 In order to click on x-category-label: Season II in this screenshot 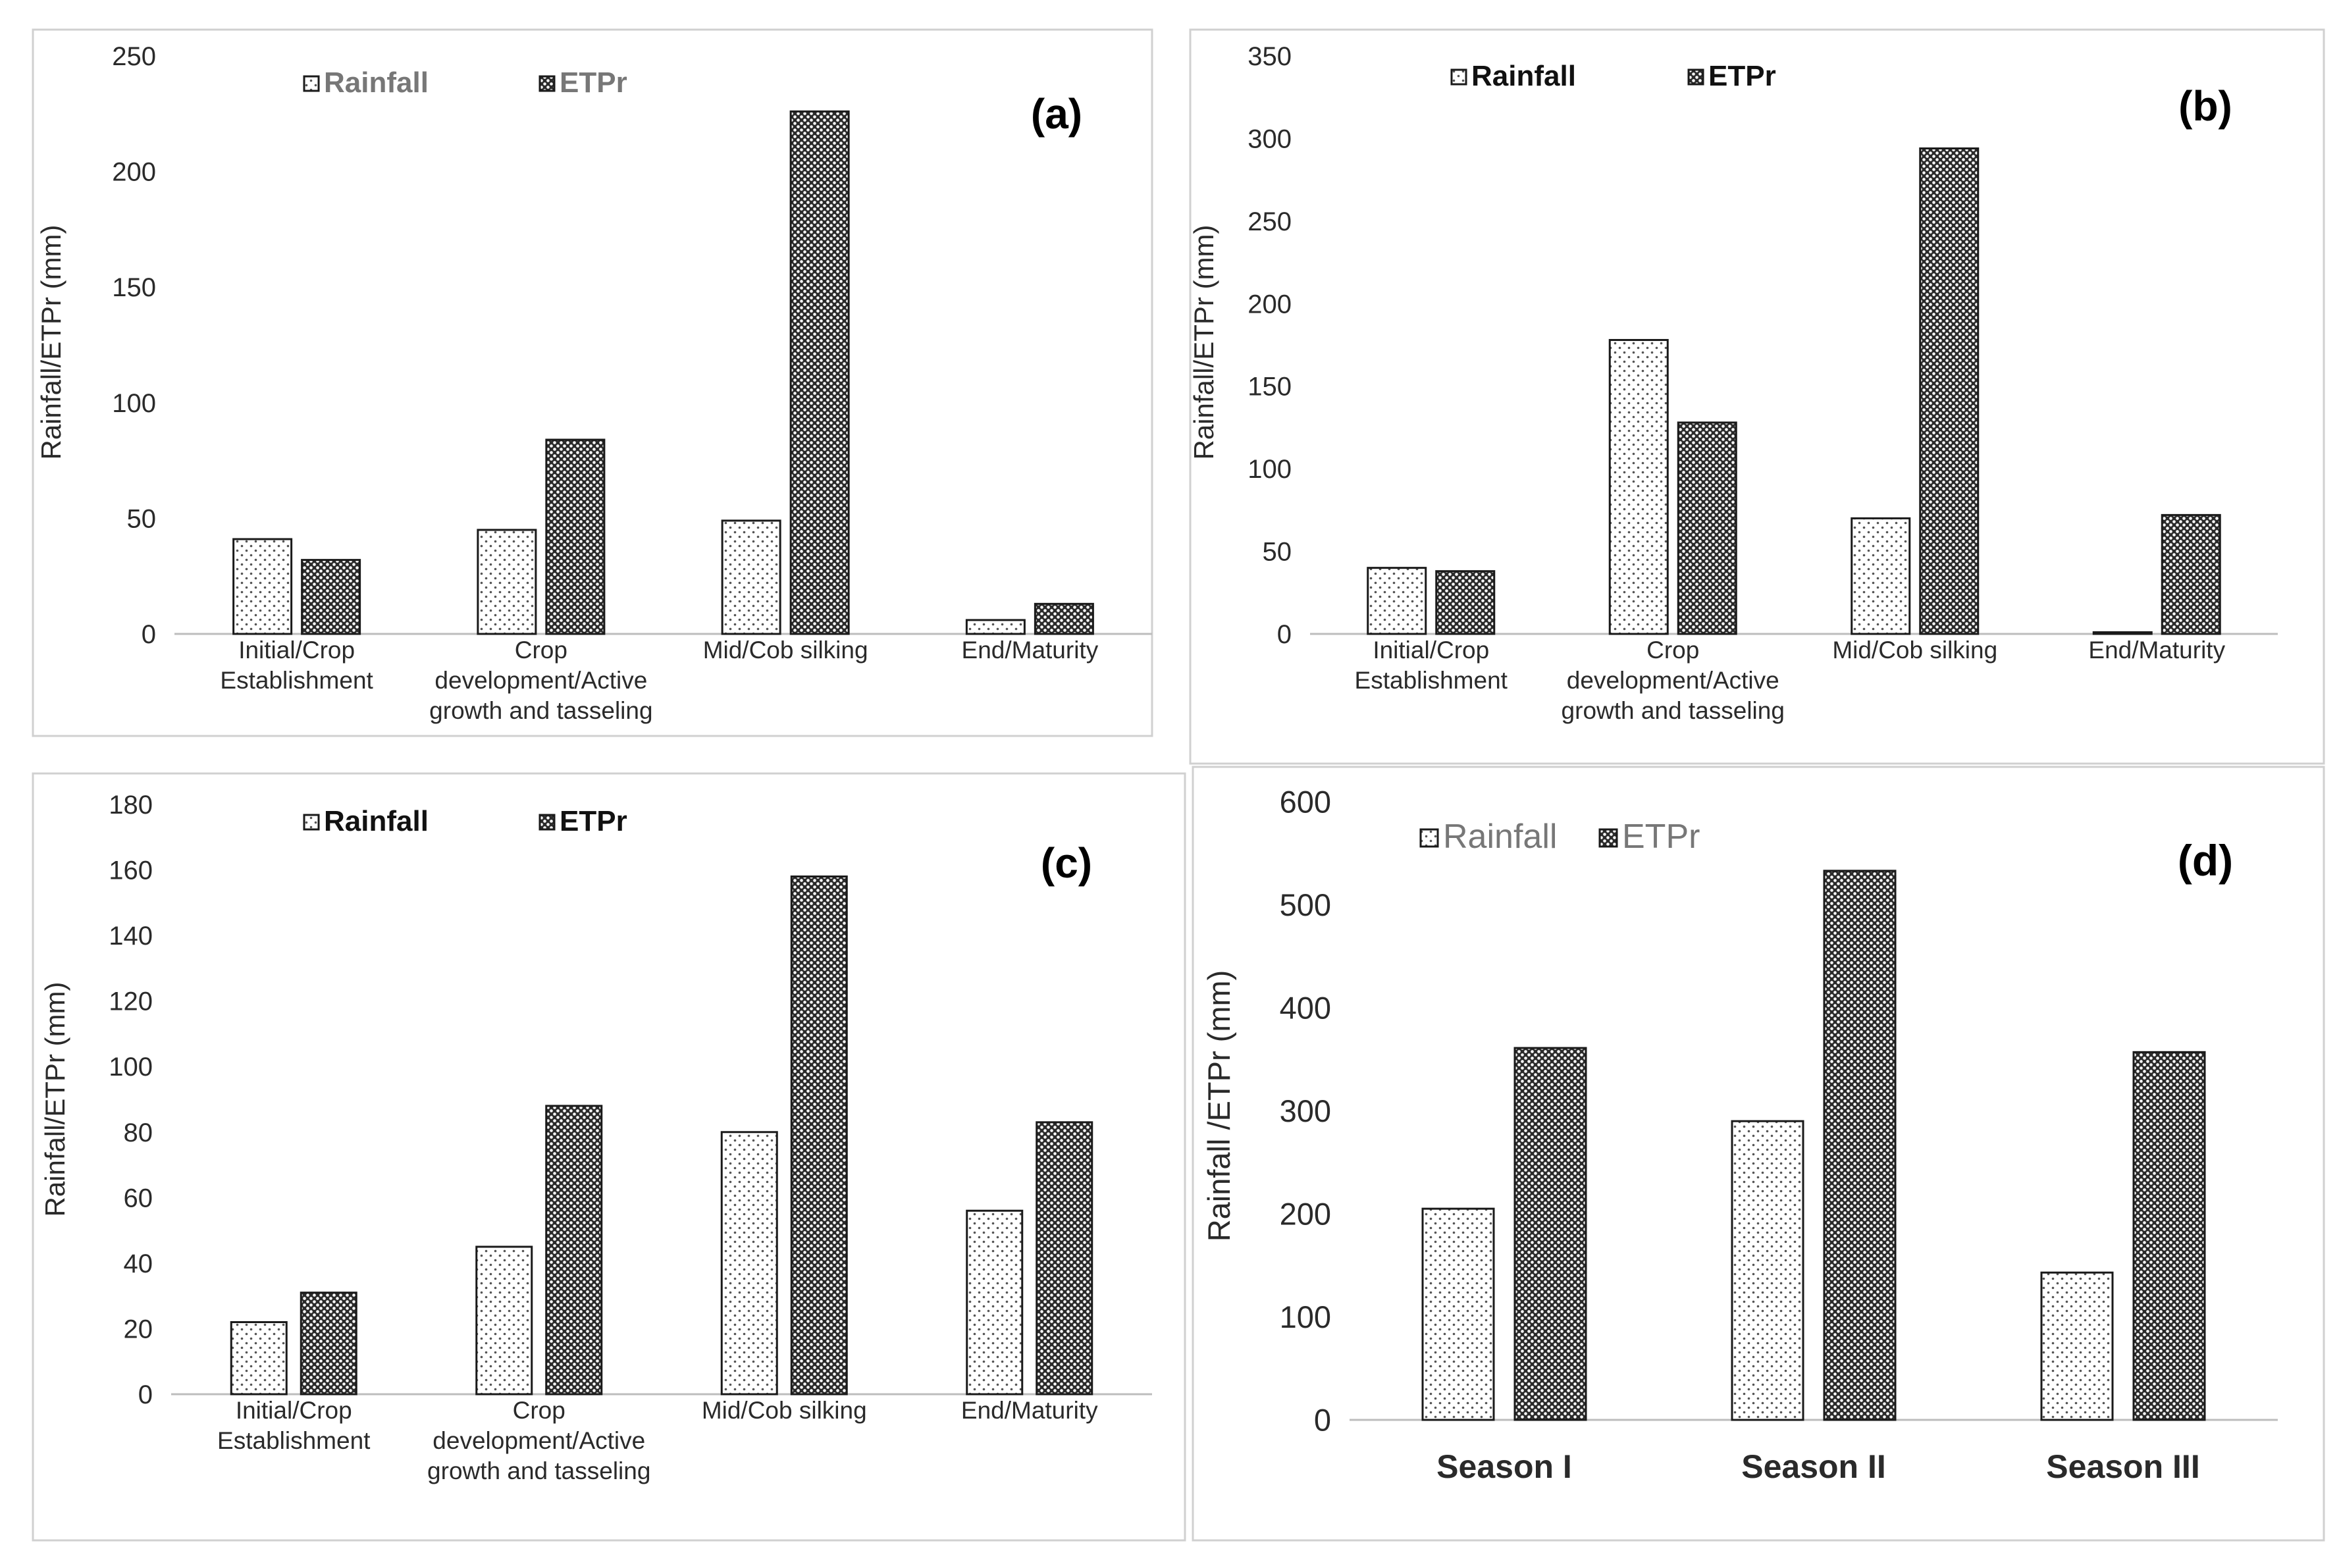, I will do `click(1813, 1466)`.